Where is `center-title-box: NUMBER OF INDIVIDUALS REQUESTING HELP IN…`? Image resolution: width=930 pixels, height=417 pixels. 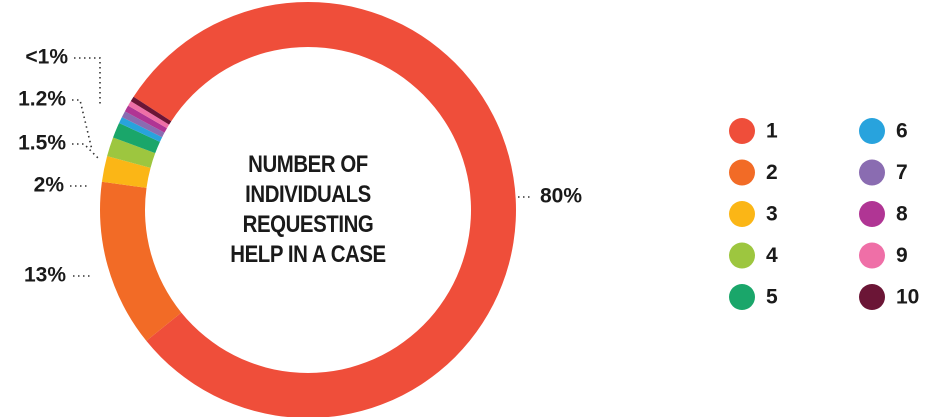 center-title-box: NUMBER OF INDIVIDUALS REQUESTING HELP IN… is located at coordinates (308, 209).